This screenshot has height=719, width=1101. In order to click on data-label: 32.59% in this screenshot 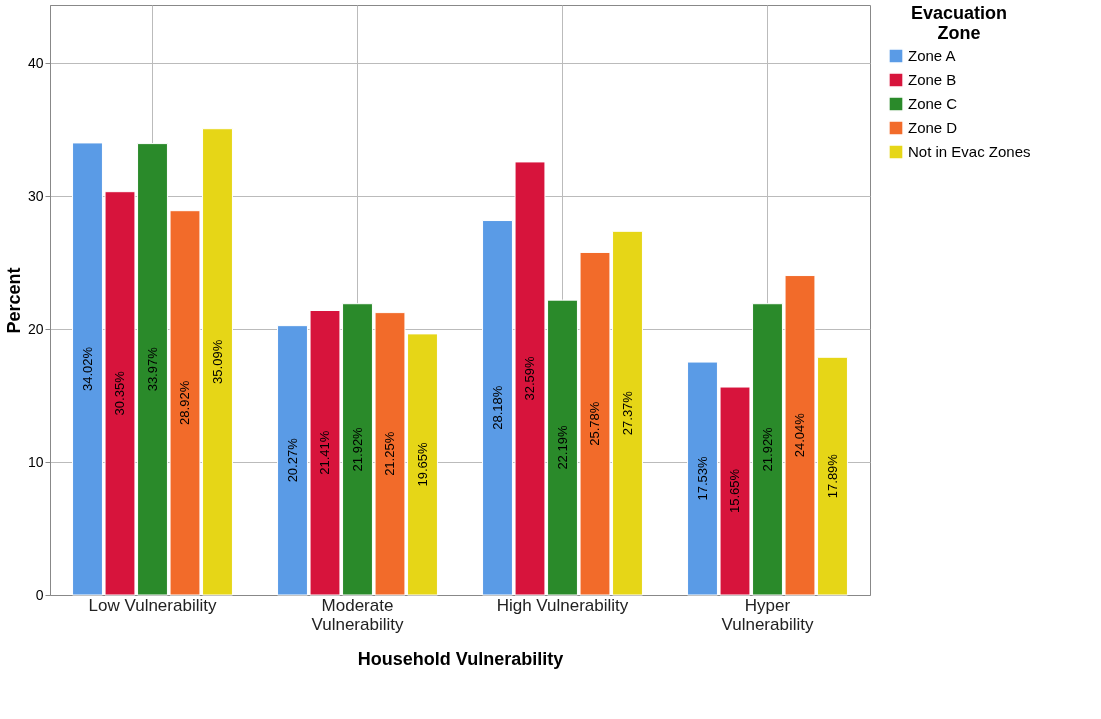, I will do `click(529, 378)`.